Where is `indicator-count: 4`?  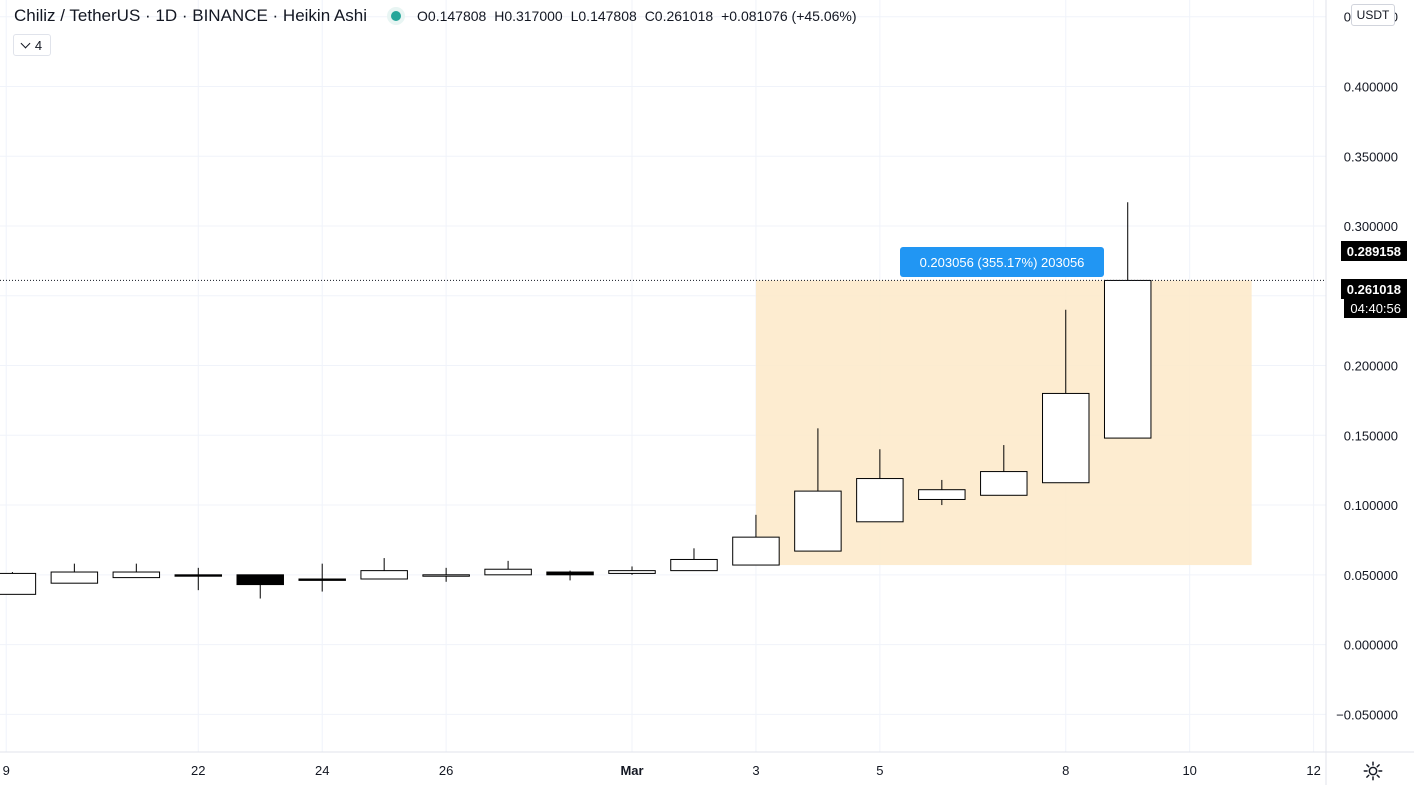
indicator-count: 4 is located at coordinates (38, 45).